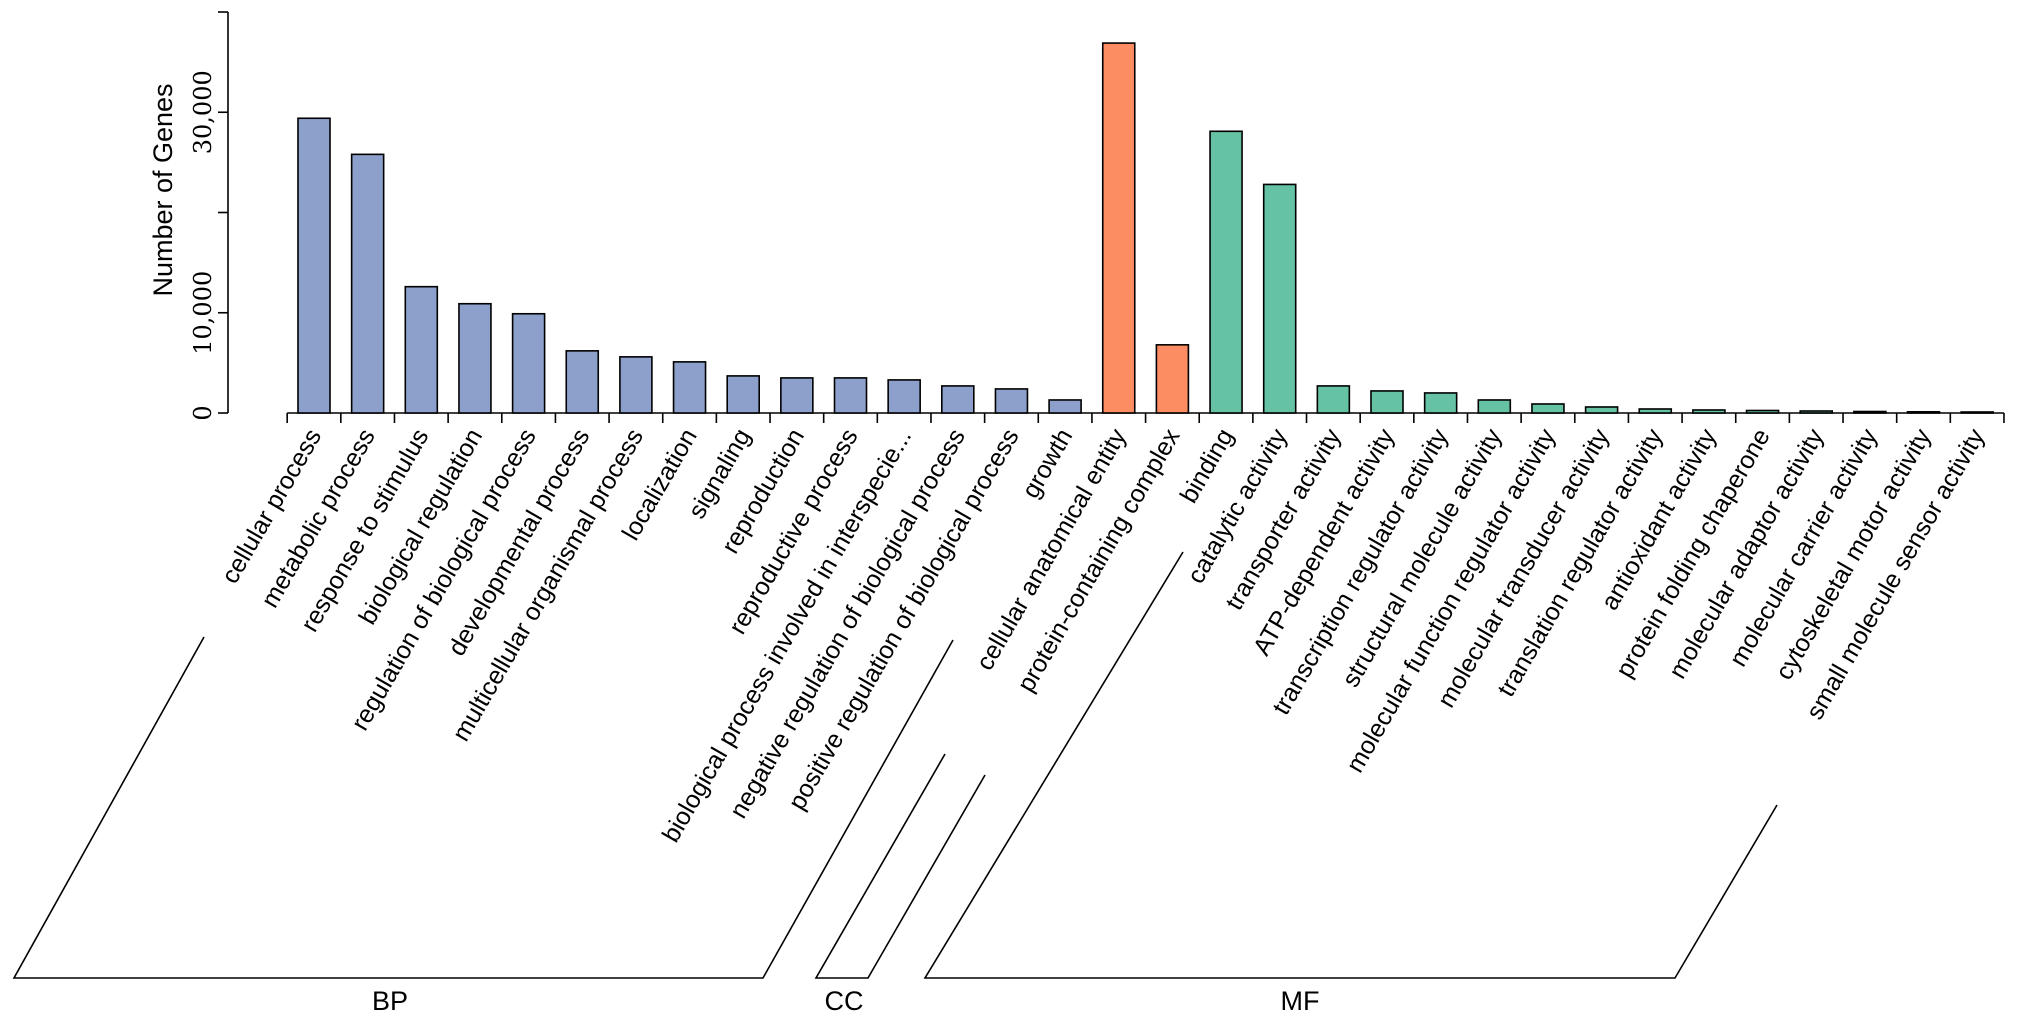  I want to click on group-bracket, so click(900, 866).